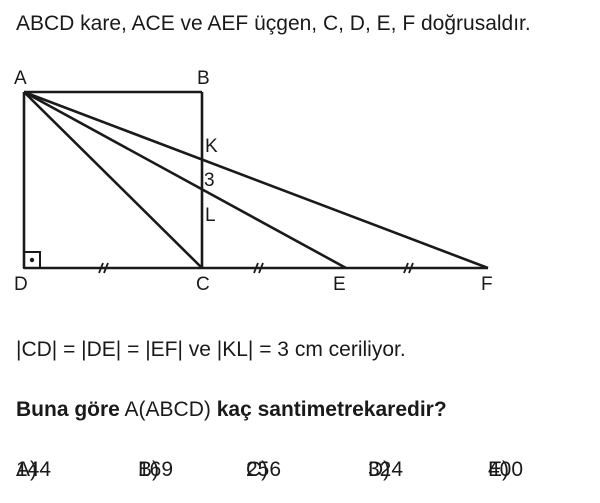 The width and height of the screenshot is (600, 503). I want to click on question-text: Buna göre A(ABCD) kaç santimetrekaredir?, so click(231, 410).